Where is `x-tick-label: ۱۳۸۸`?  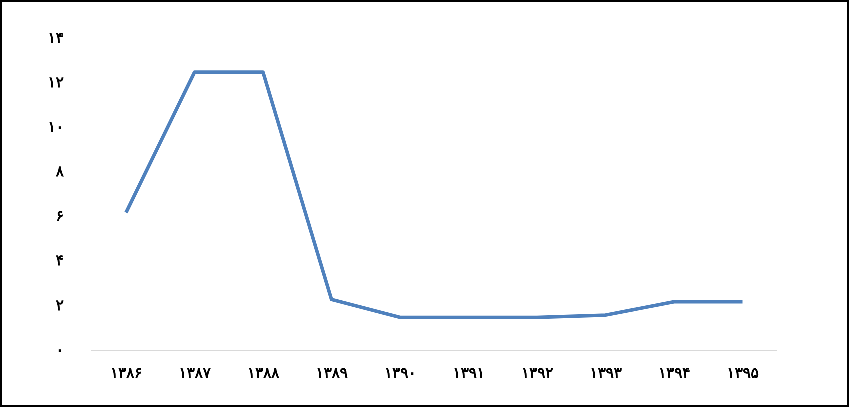
x-tick-label: ۱۳۸۸ is located at coordinates (263, 373).